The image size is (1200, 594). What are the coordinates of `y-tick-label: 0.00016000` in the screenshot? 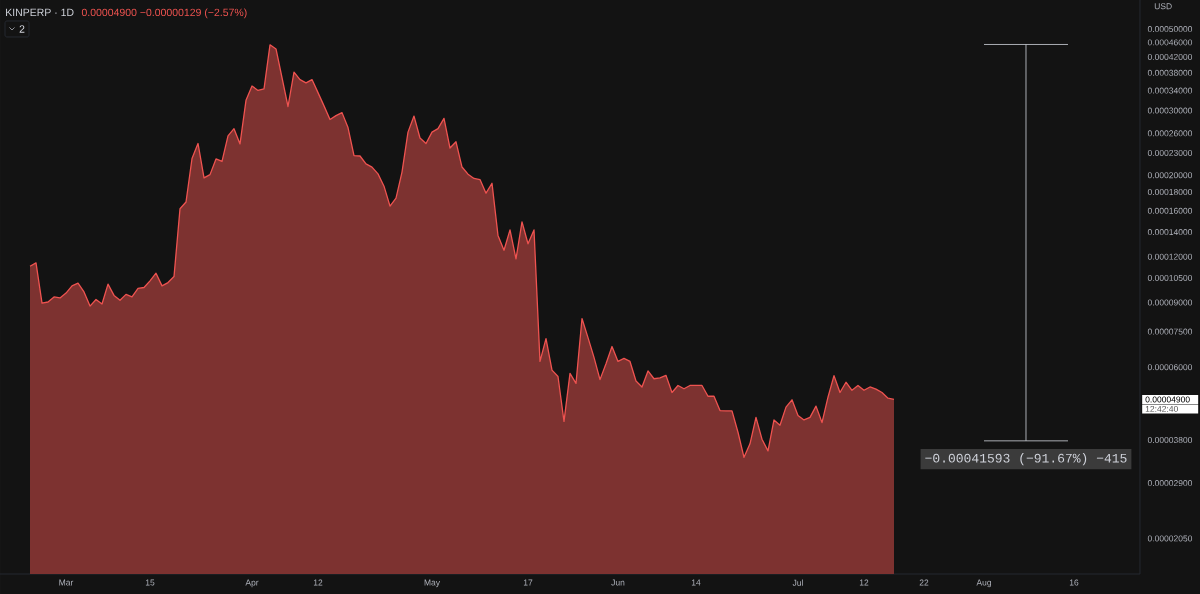 It's located at (1170, 210).